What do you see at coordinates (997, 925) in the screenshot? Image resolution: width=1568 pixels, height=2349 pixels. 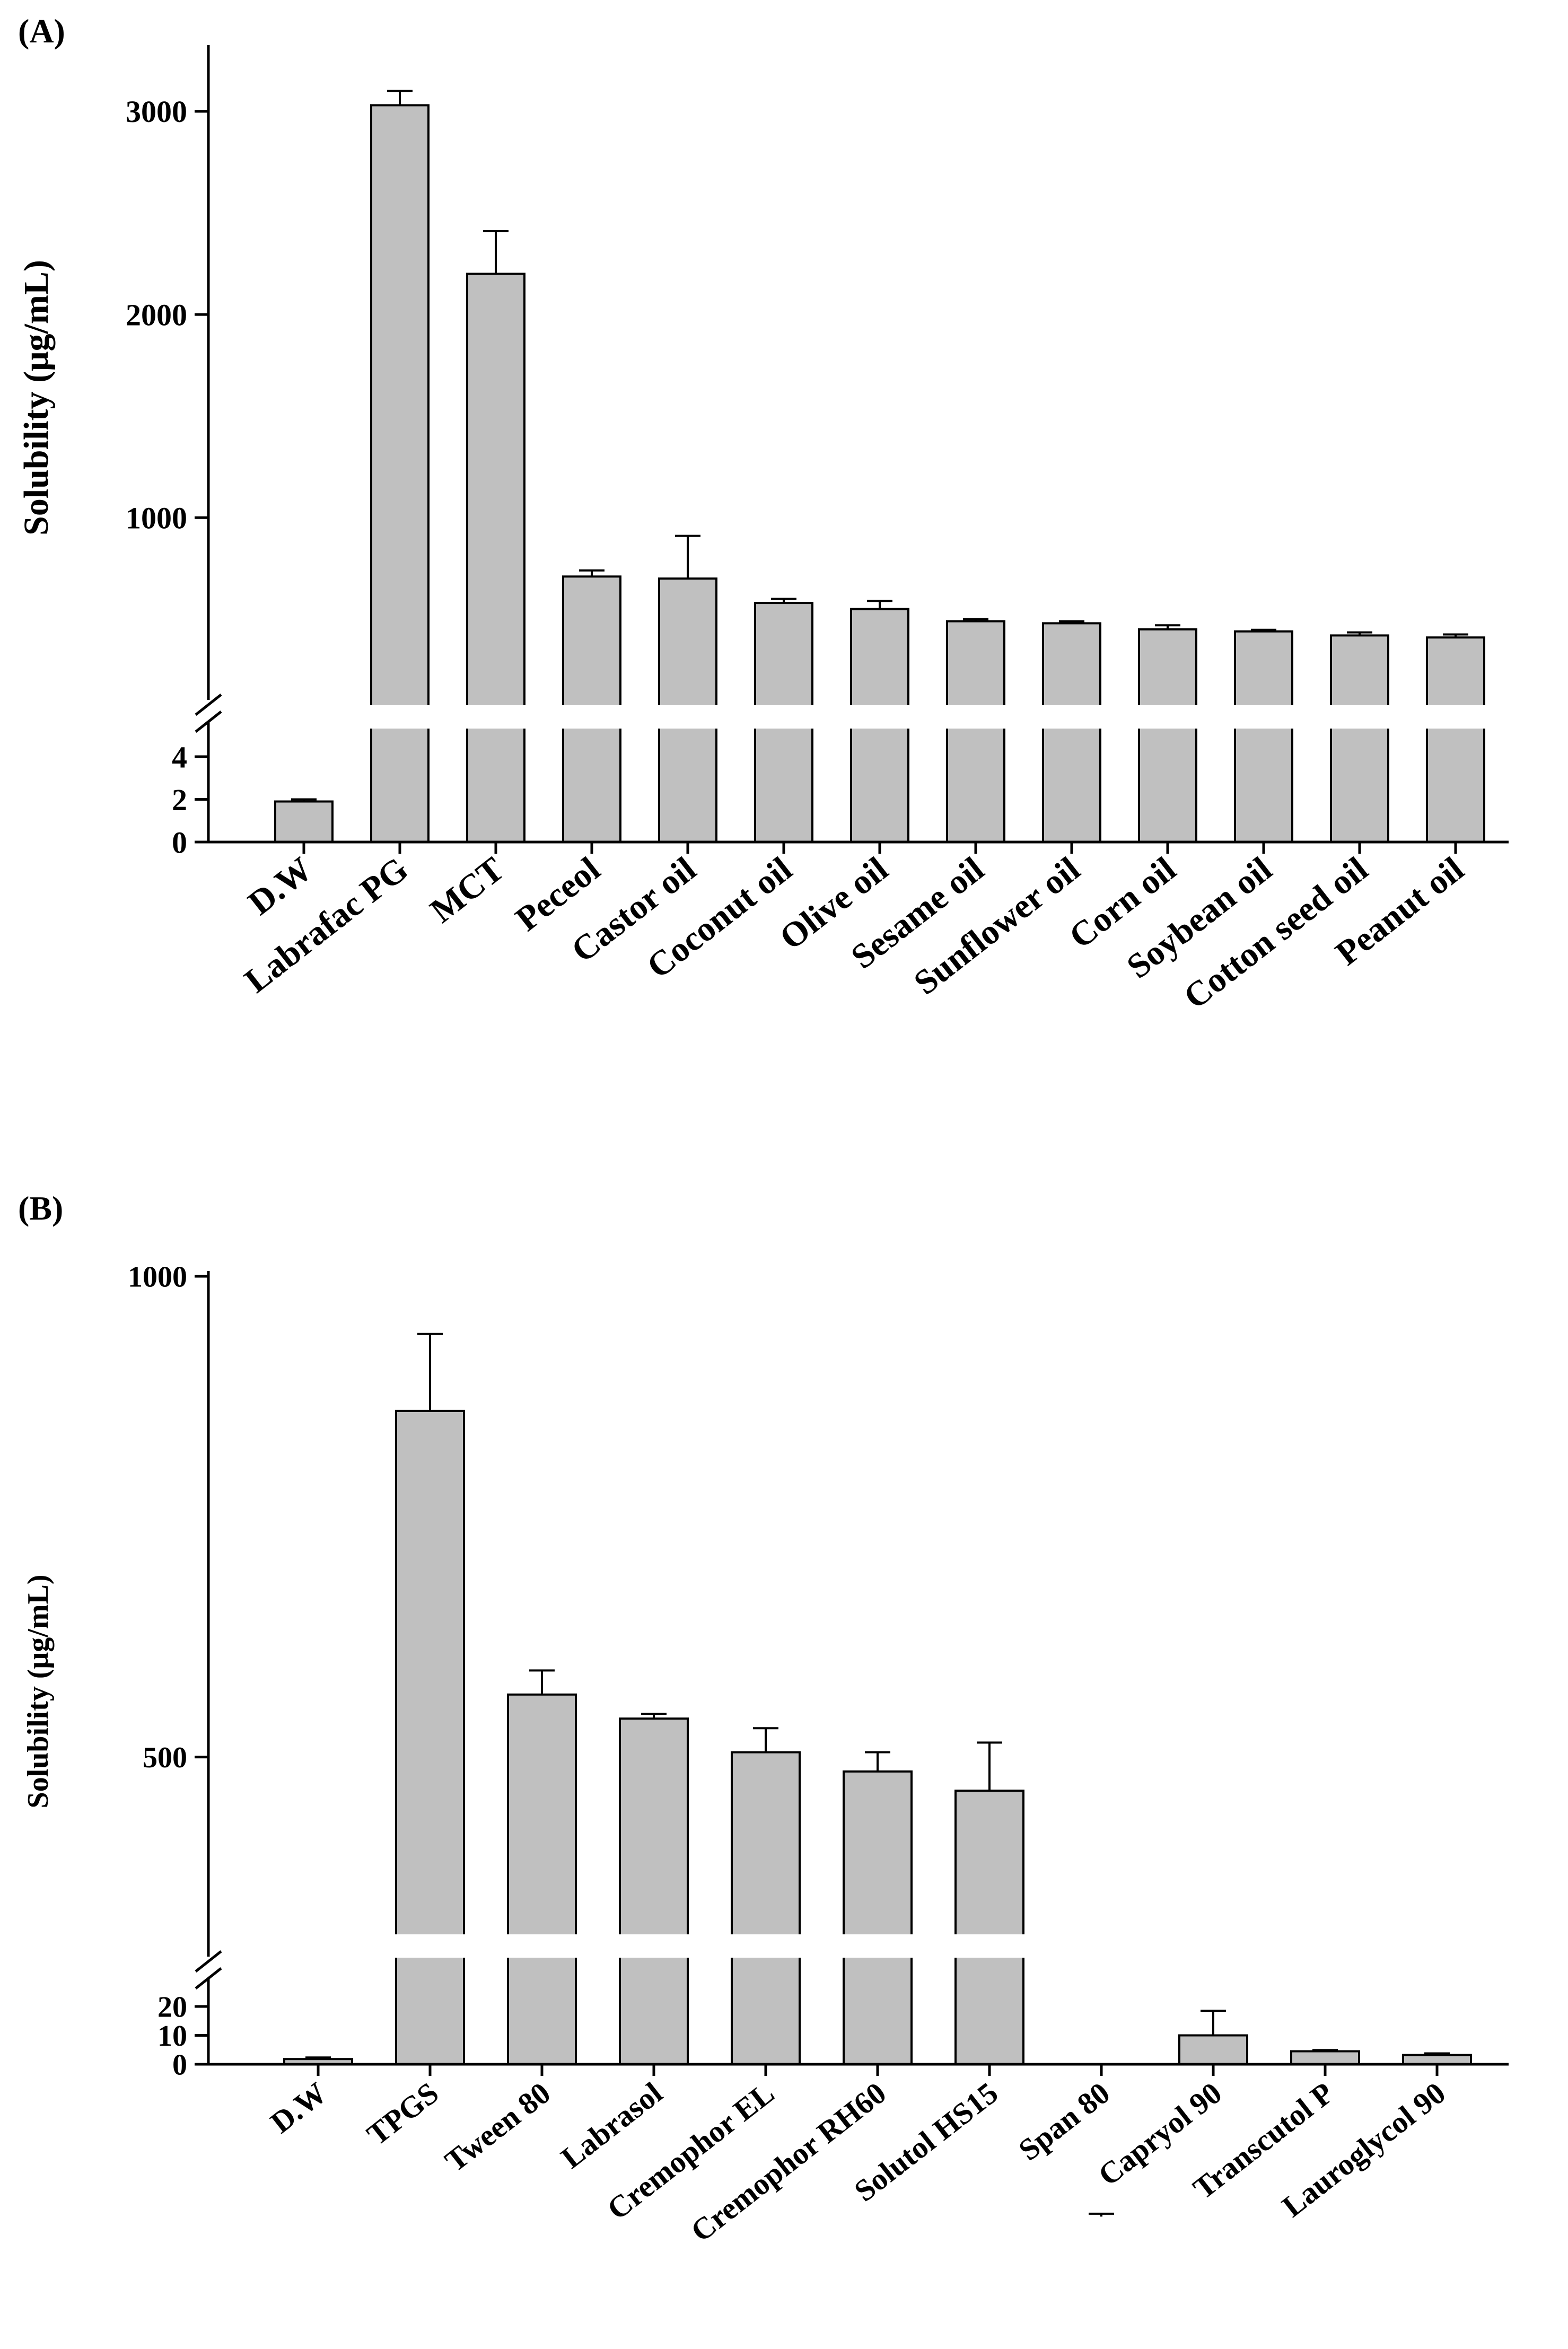 I see `x-tick-label-8: Sunflower oil` at bounding box center [997, 925].